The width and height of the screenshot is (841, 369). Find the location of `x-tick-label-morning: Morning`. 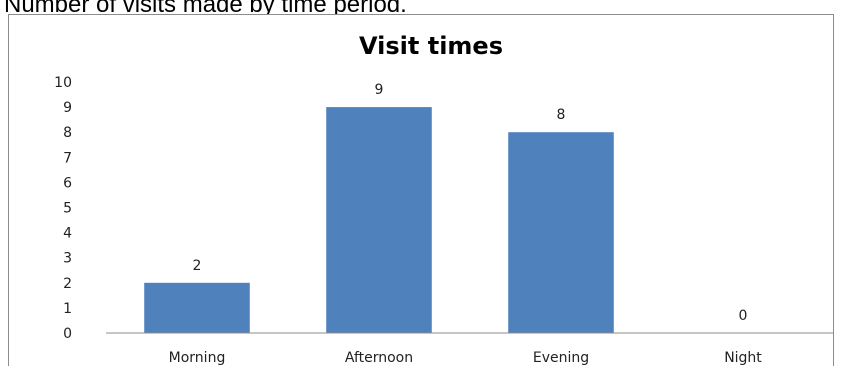

x-tick-label-morning: Morning is located at coordinates (197, 358).